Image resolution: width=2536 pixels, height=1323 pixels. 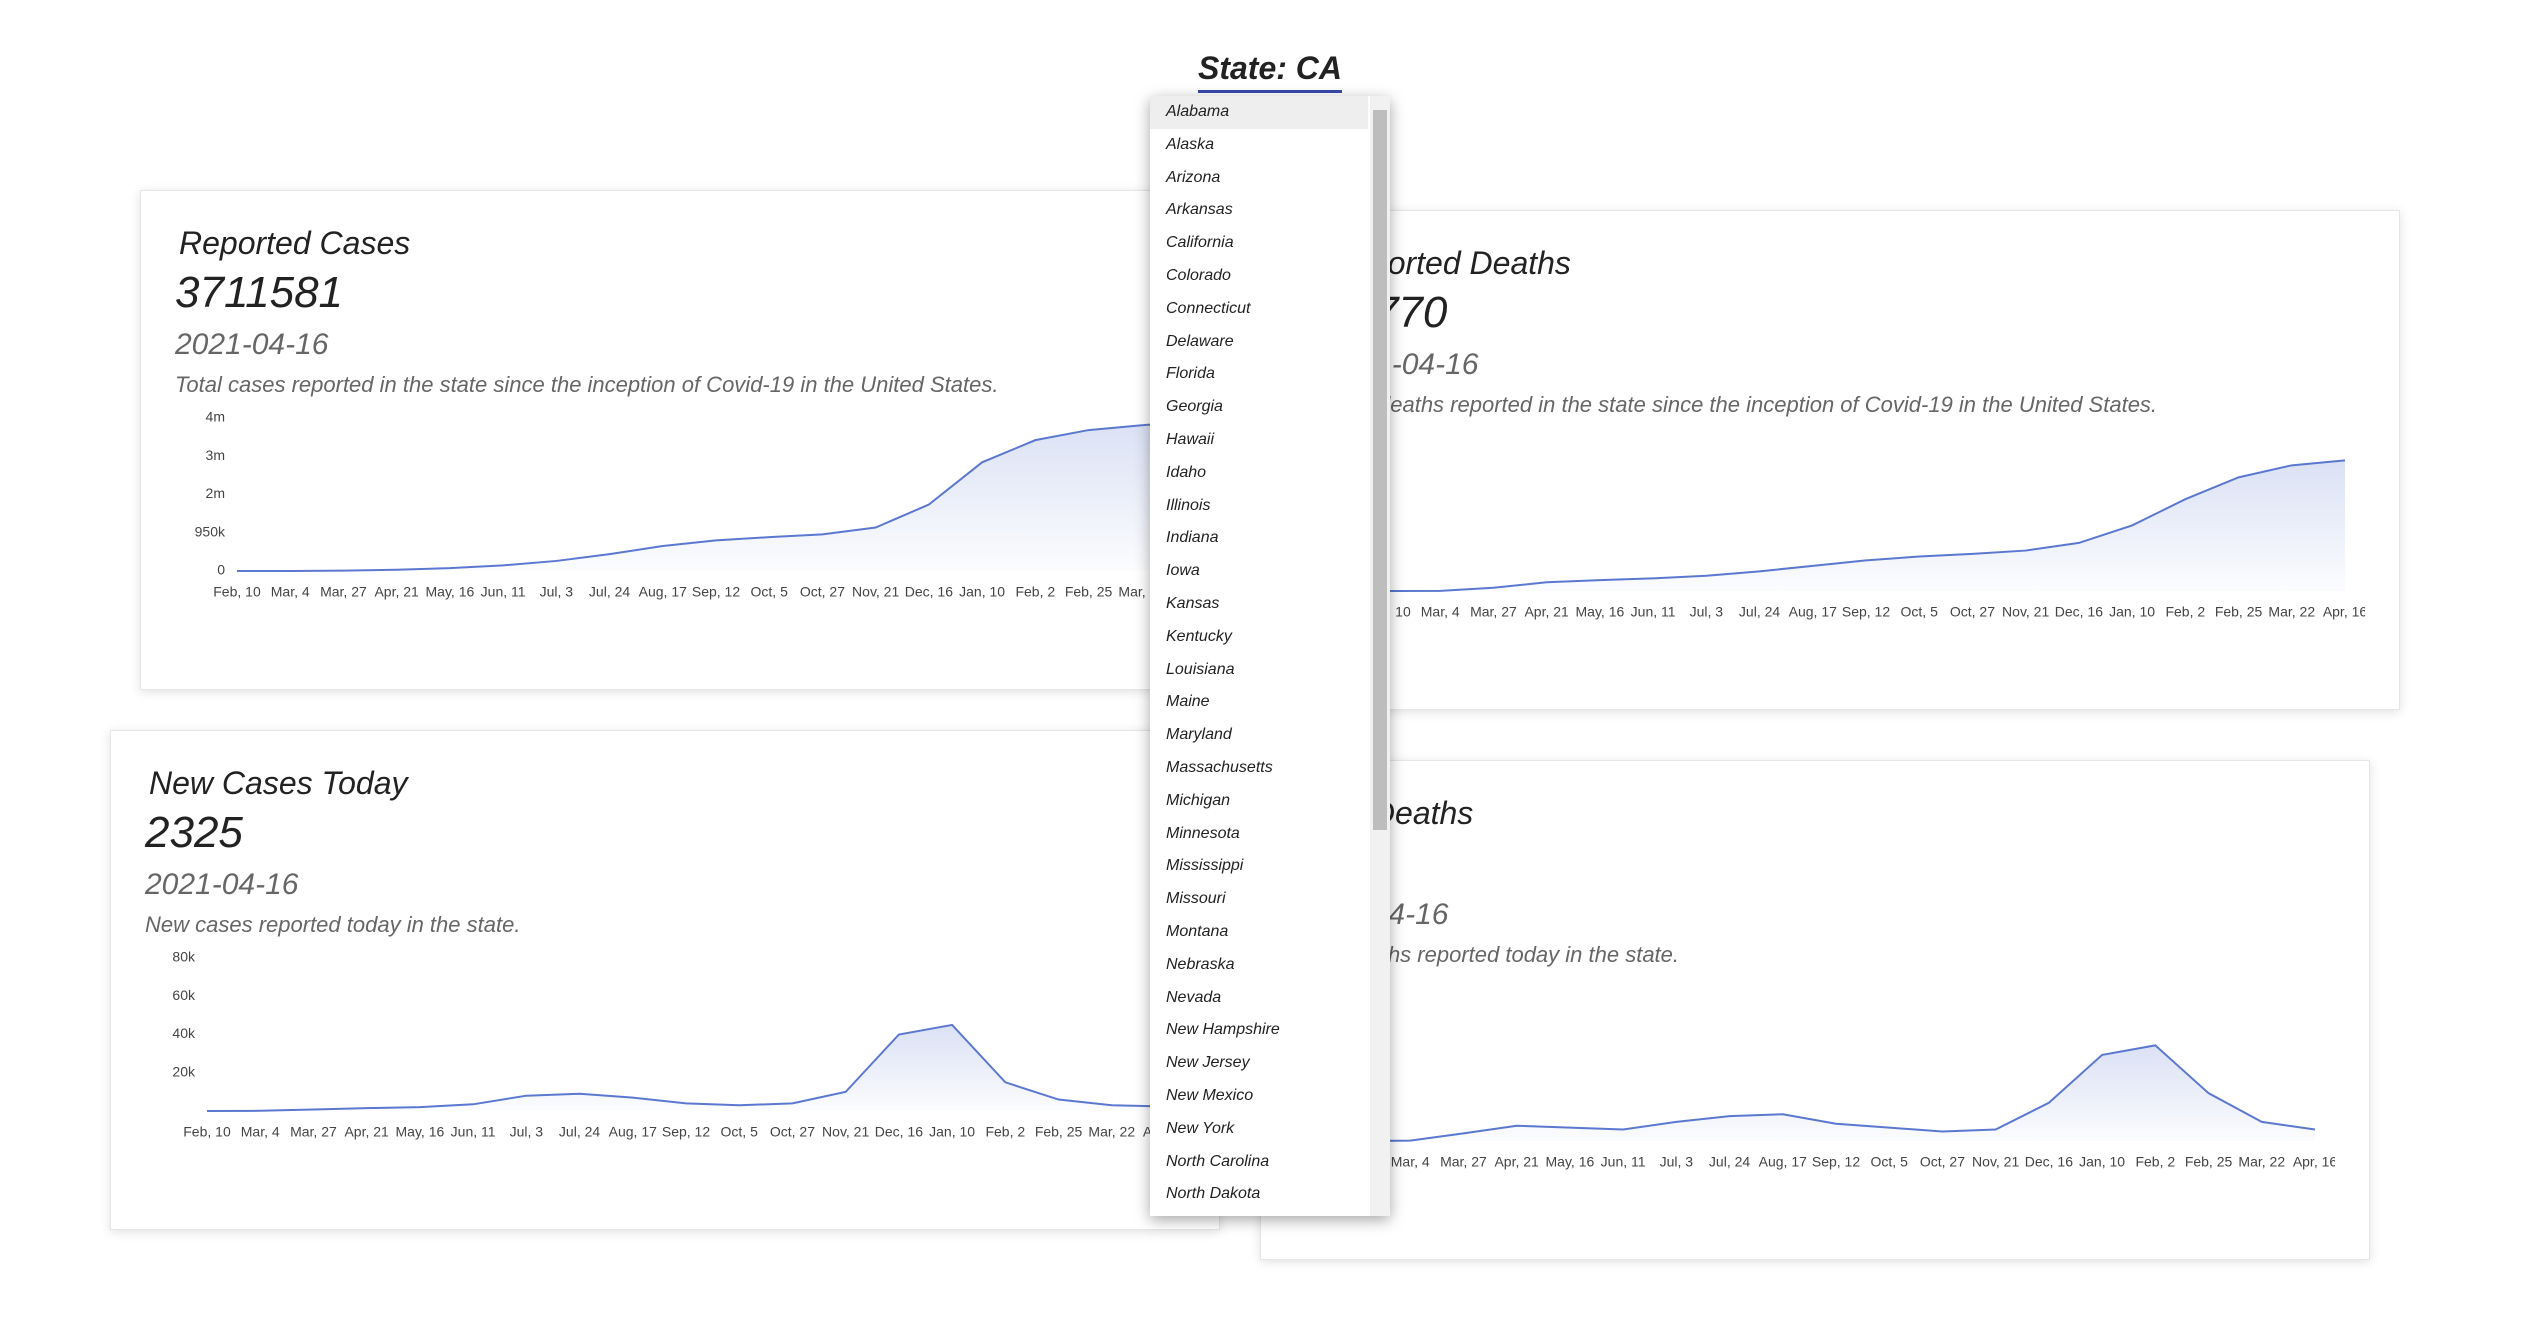 I want to click on option: North Dakota, so click(x=1213, y=1194).